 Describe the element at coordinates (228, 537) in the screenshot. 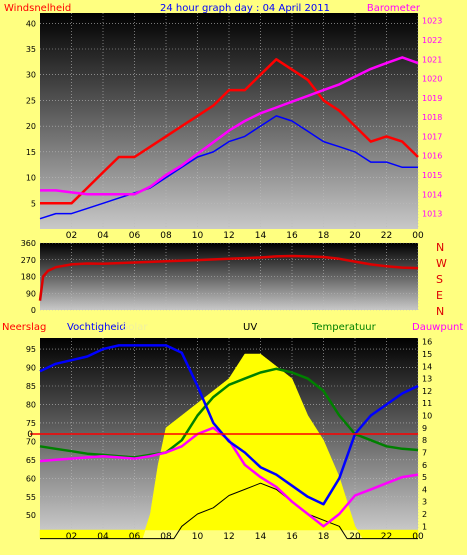

I see `hum-x-tick: 12` at that location.